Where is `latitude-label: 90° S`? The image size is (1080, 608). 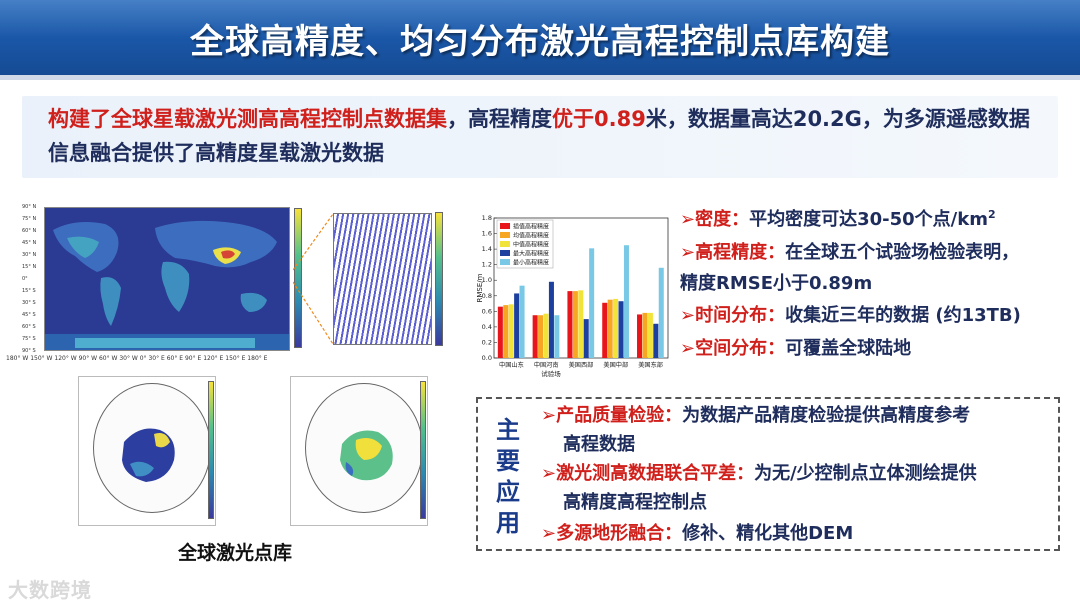
latitude-label: 90° S is located at coordinates (29, 351).